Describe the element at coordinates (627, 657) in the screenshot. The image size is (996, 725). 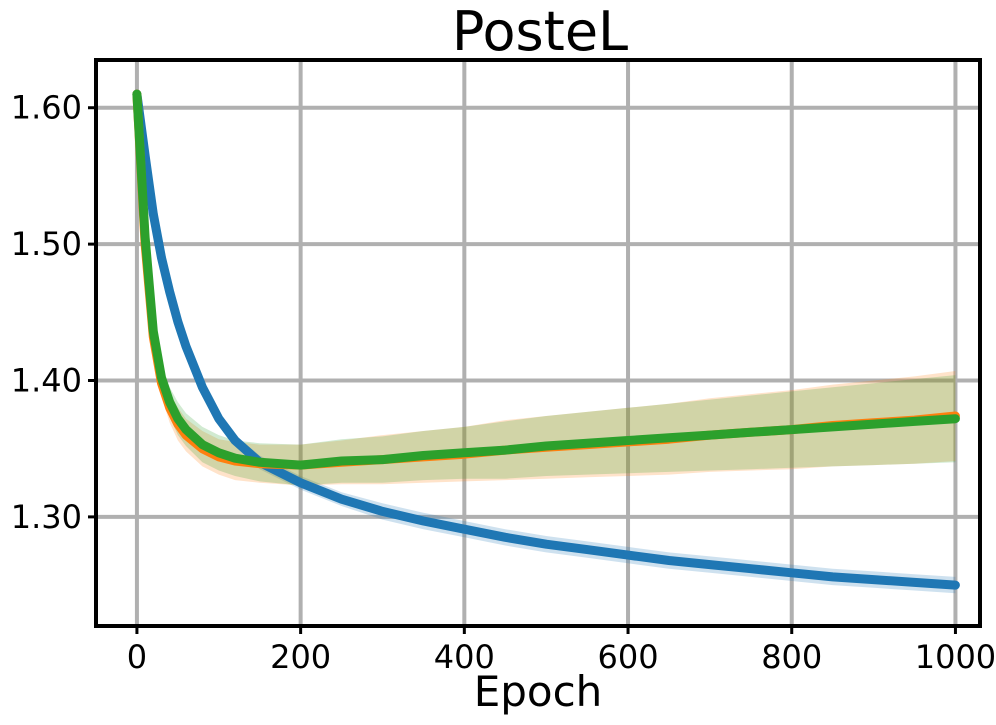
I see `x-tick-label: 600` at that location.